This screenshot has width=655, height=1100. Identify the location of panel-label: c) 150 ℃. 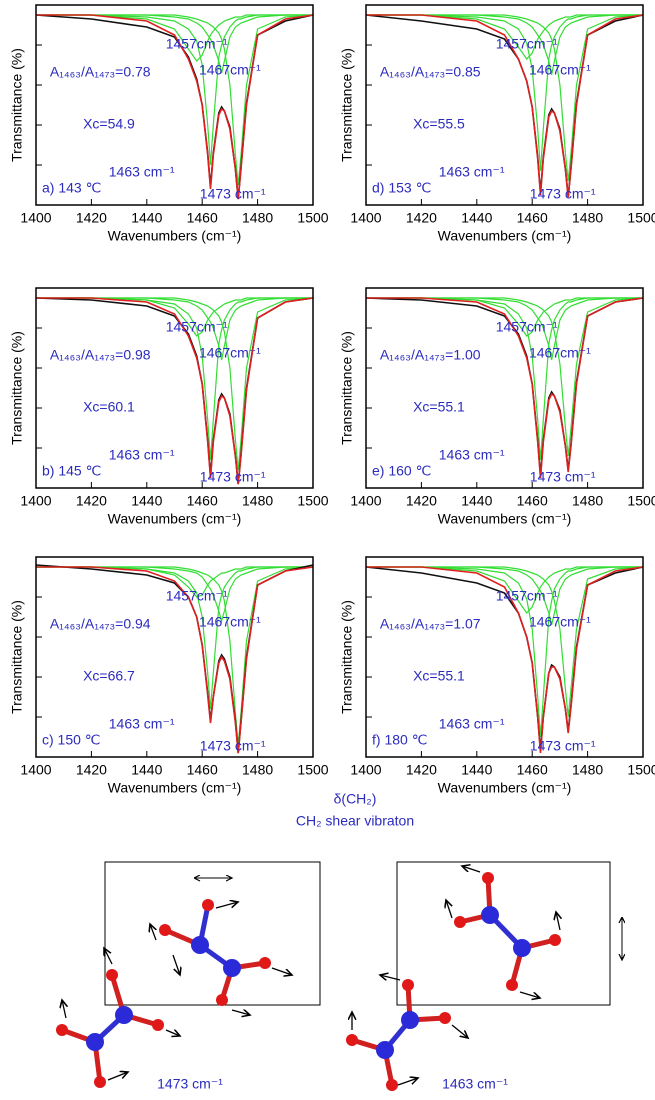
(71, 740).